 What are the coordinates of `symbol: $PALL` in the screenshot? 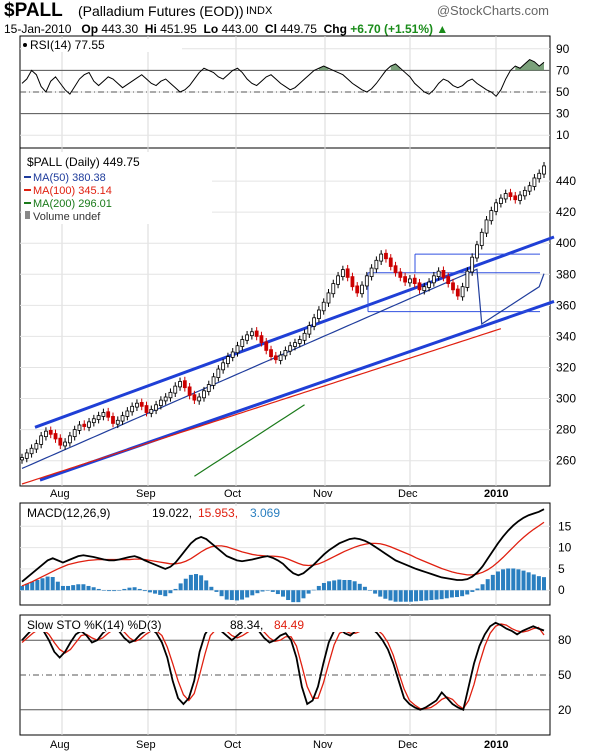 It's located at (33, 10).